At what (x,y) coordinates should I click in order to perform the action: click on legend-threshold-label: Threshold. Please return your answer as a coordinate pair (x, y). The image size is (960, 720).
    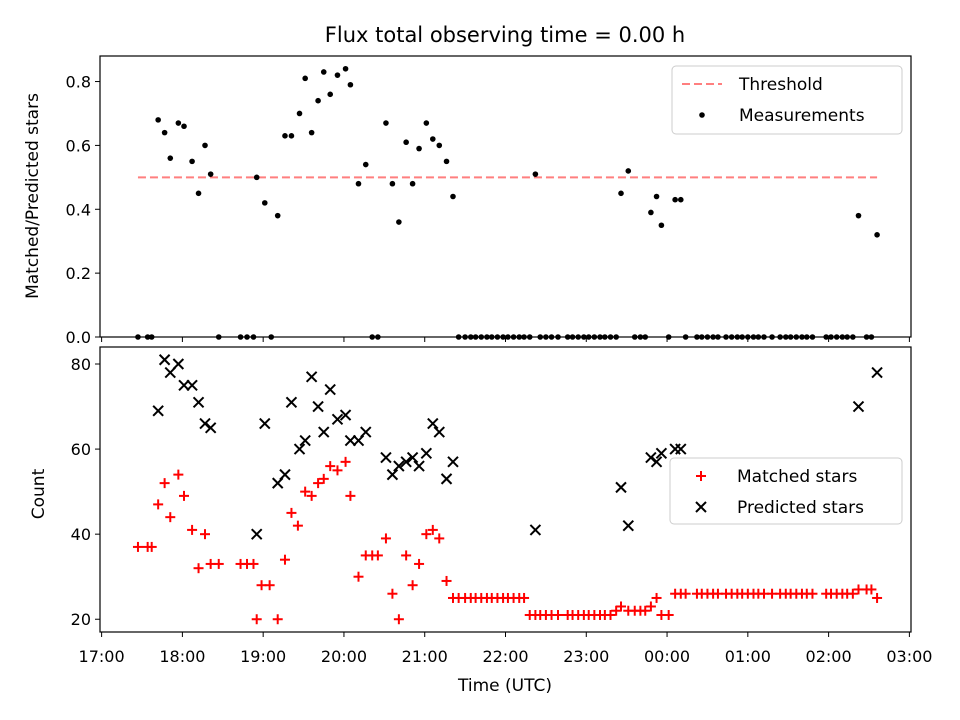
    Looking at the image, I should click on (780, 85).